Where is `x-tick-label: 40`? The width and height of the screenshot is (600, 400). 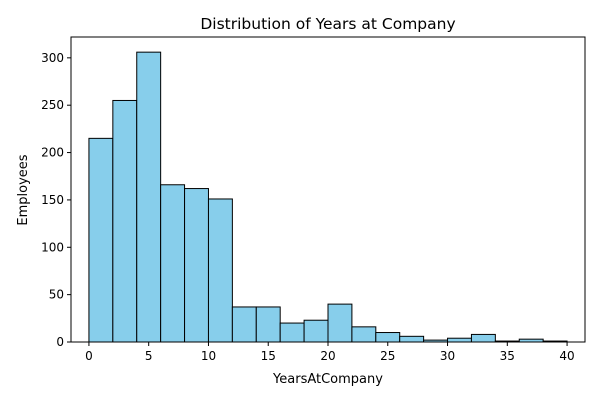 x-tick-label: 40 is located at coordinates (566, 356).